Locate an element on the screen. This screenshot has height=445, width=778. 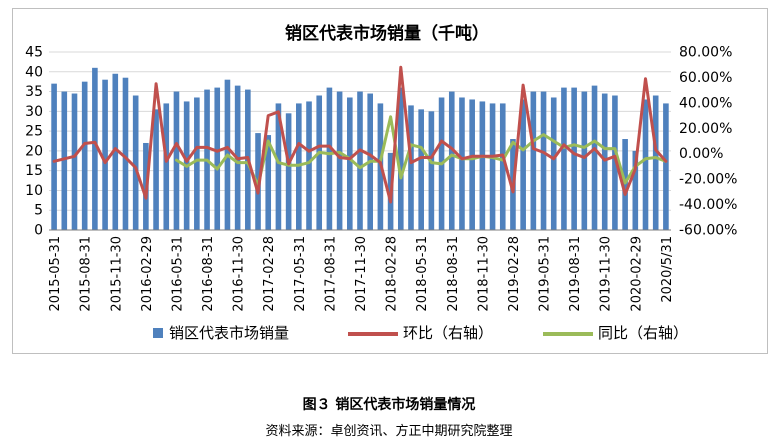
x-tick-label: 2016-11-30 is located at coordinates (239, 274).